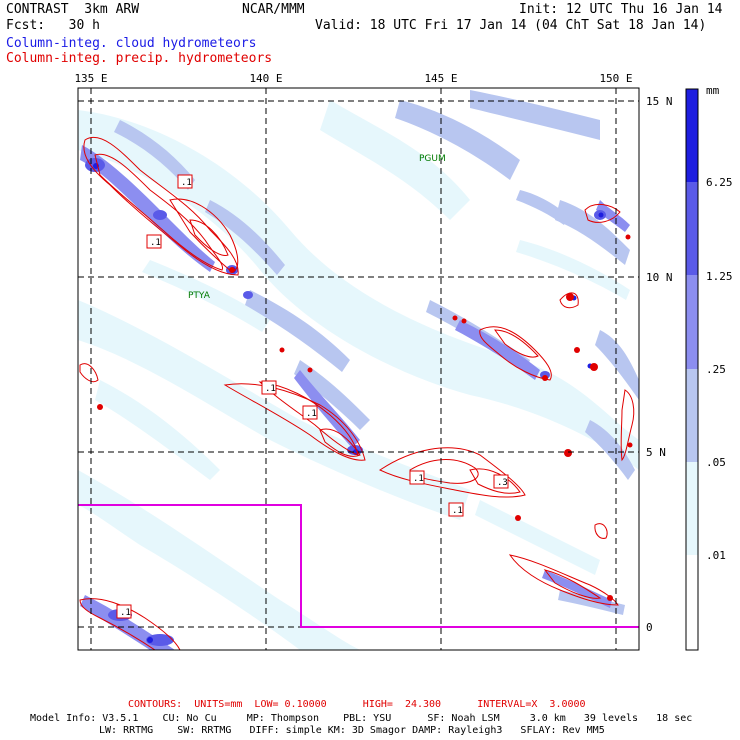  I want to click on forecast-hour: Fcst: 30 h, so click(53, 25).